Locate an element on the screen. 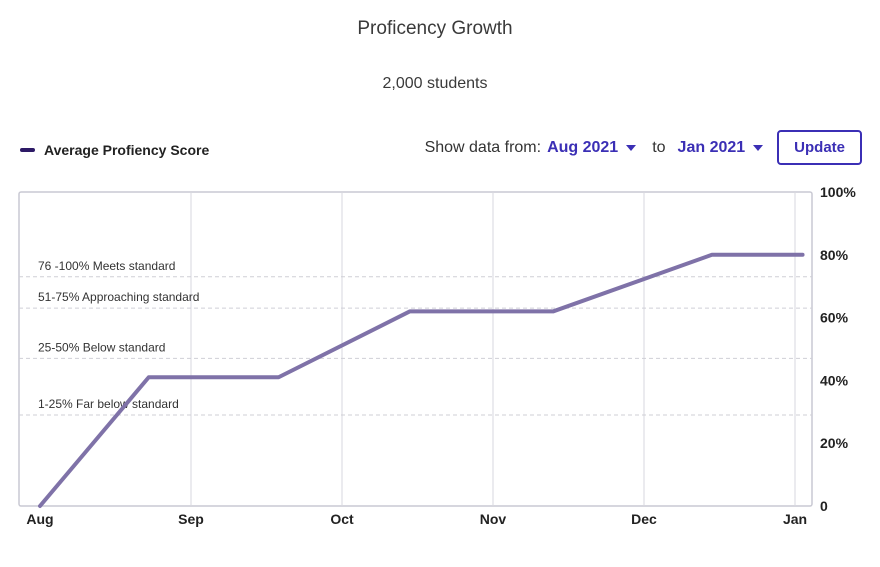  band-label: 76 -100% Meets standard is located at coordinates (106, 266).